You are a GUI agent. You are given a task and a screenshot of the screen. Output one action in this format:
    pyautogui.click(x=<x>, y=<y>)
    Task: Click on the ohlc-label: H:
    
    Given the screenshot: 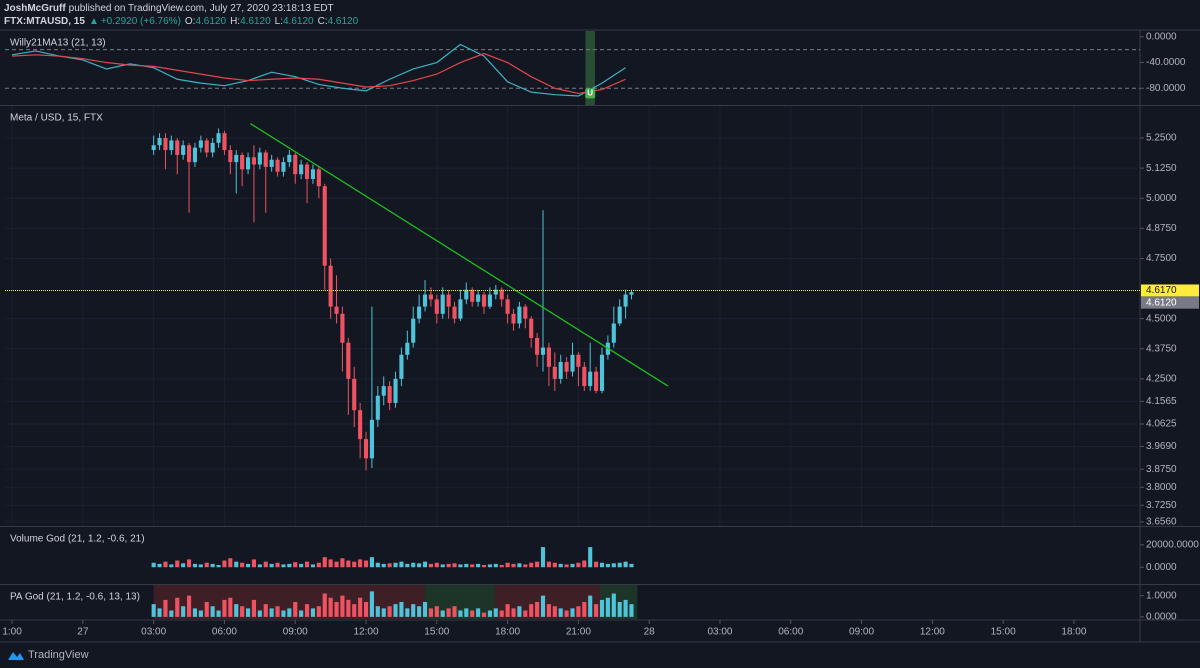 What is the action you would take?
    pyautogui.click(x=235, y=21)
    